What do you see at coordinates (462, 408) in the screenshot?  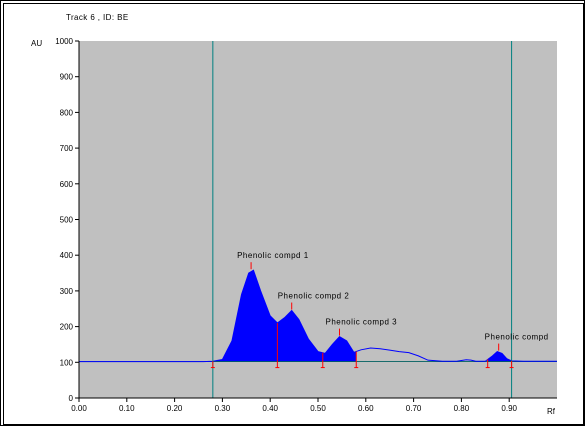 I see `x-tick-label: 0.80` at bounding box center [462, 408].